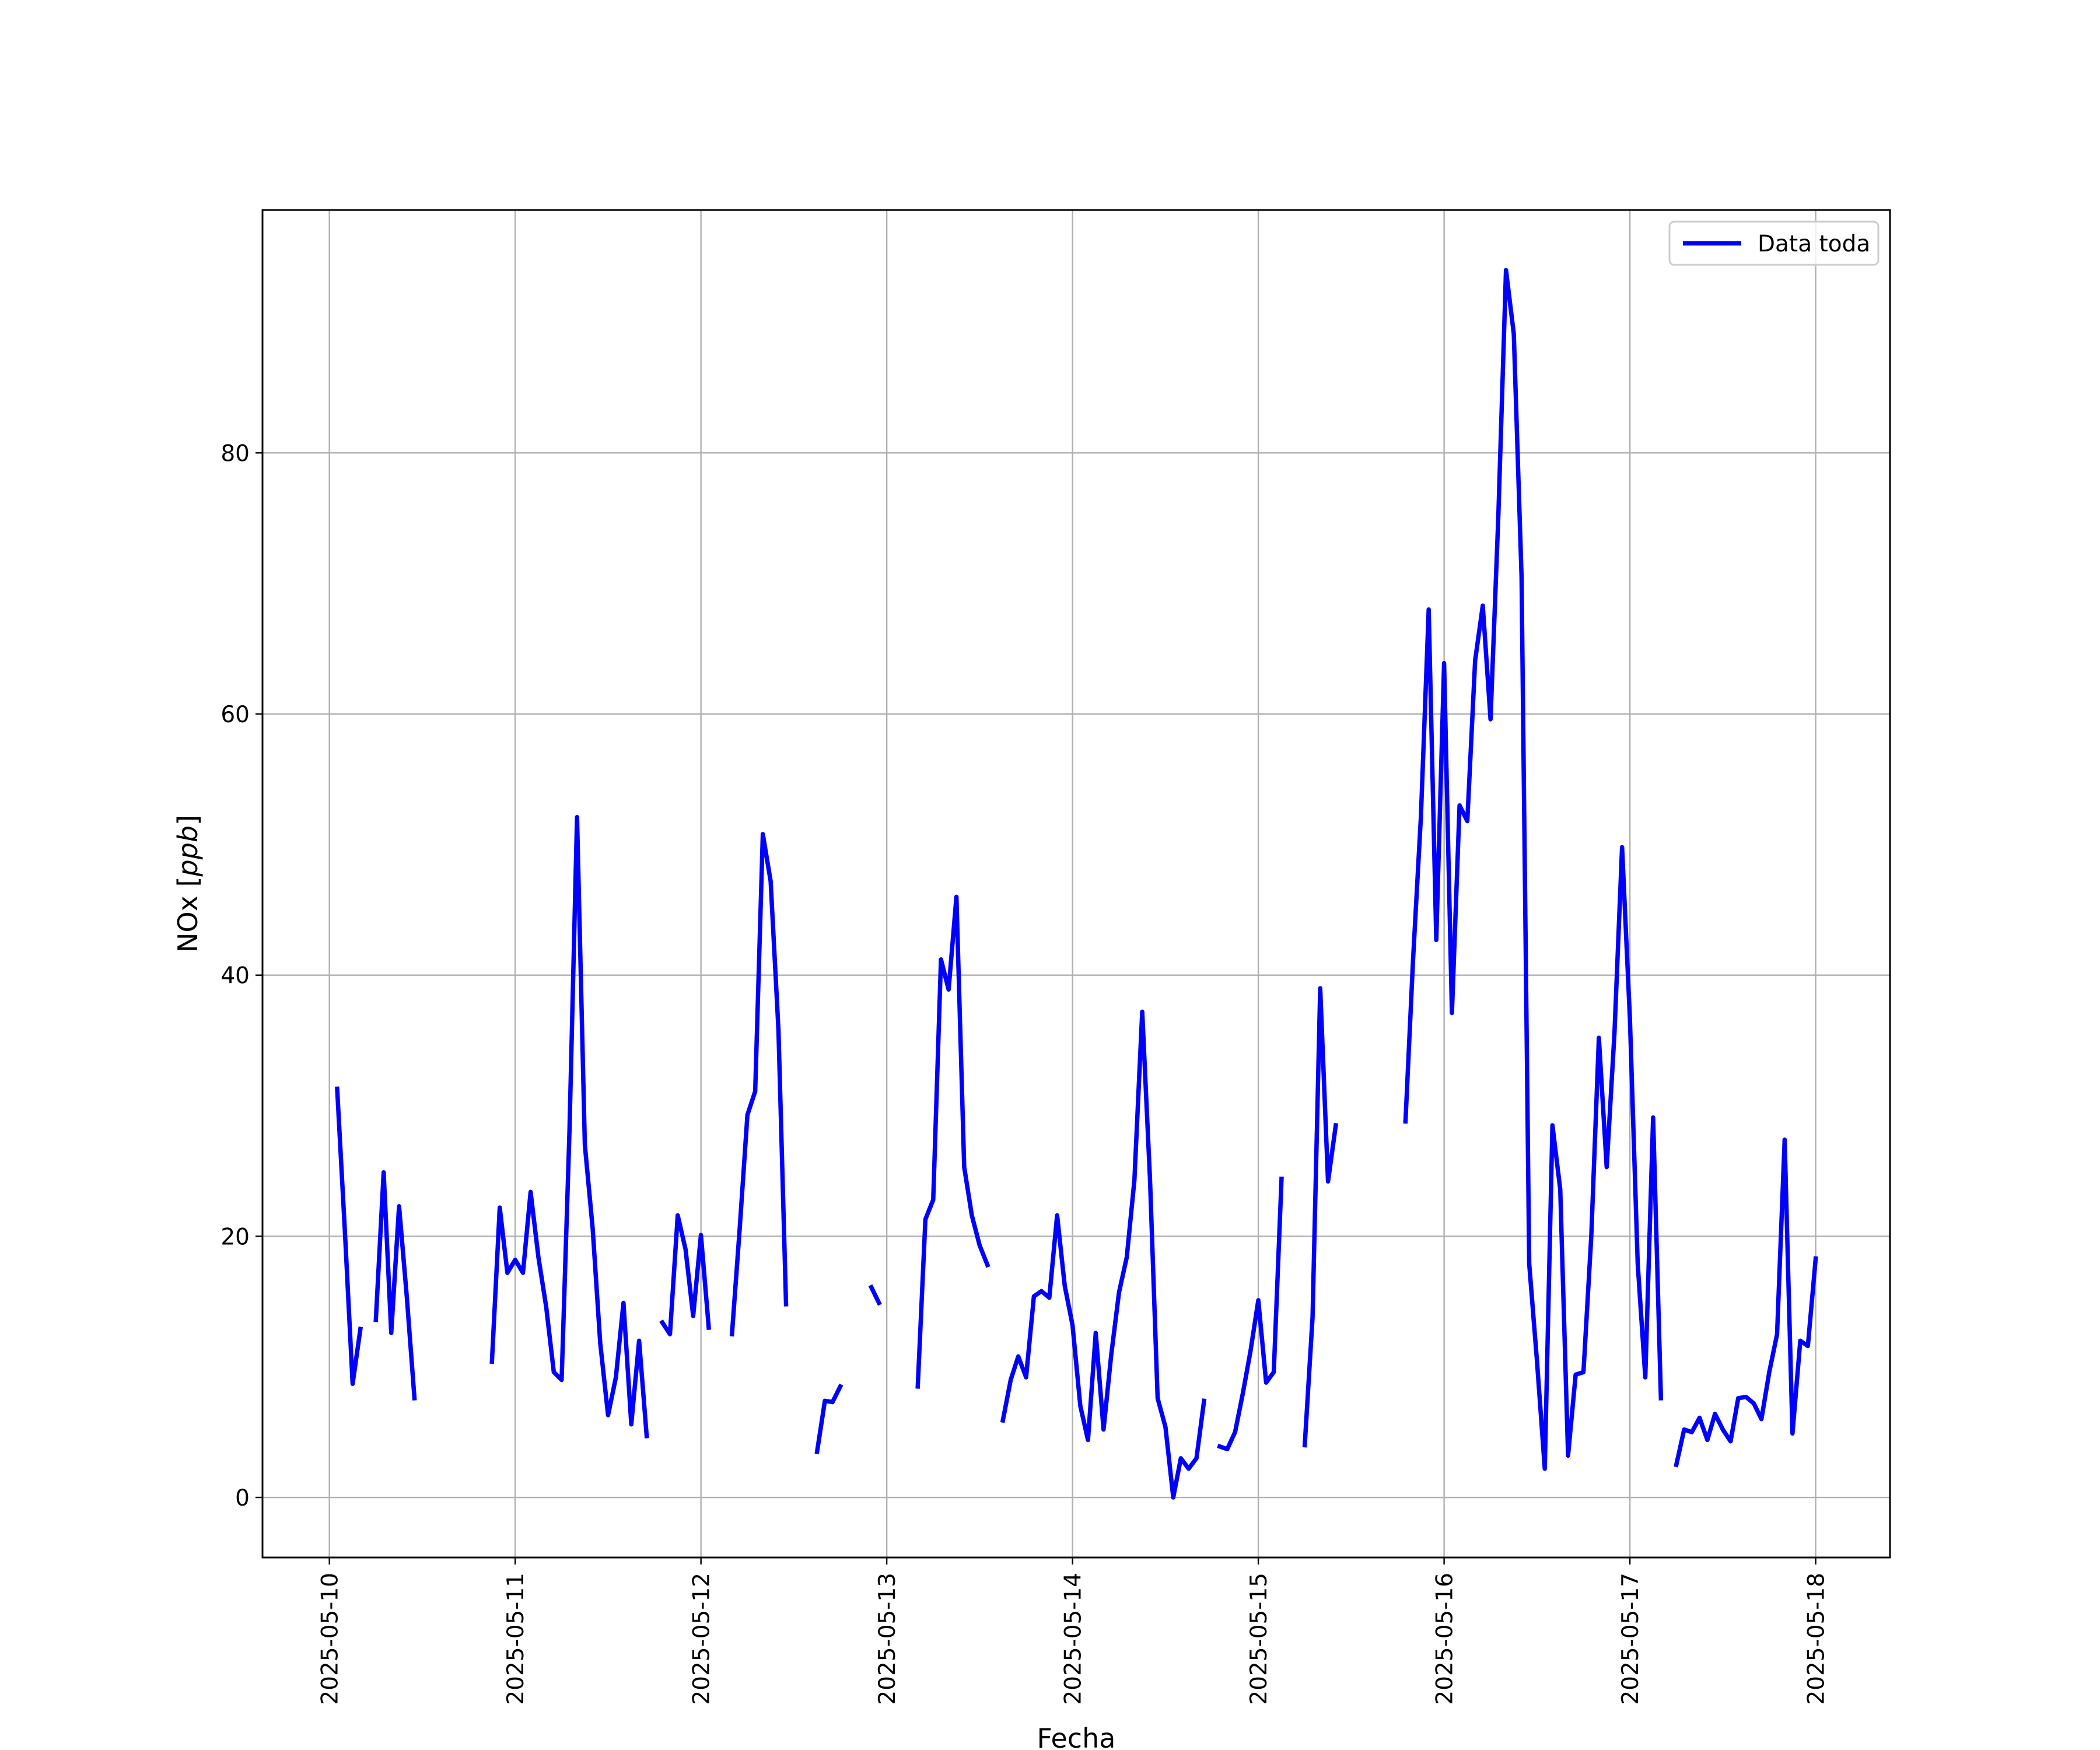 The height and width of the screenshot is (1750, 2100). I want to click on x-tick-label: 2025-05-14, so click(1073, 1639).